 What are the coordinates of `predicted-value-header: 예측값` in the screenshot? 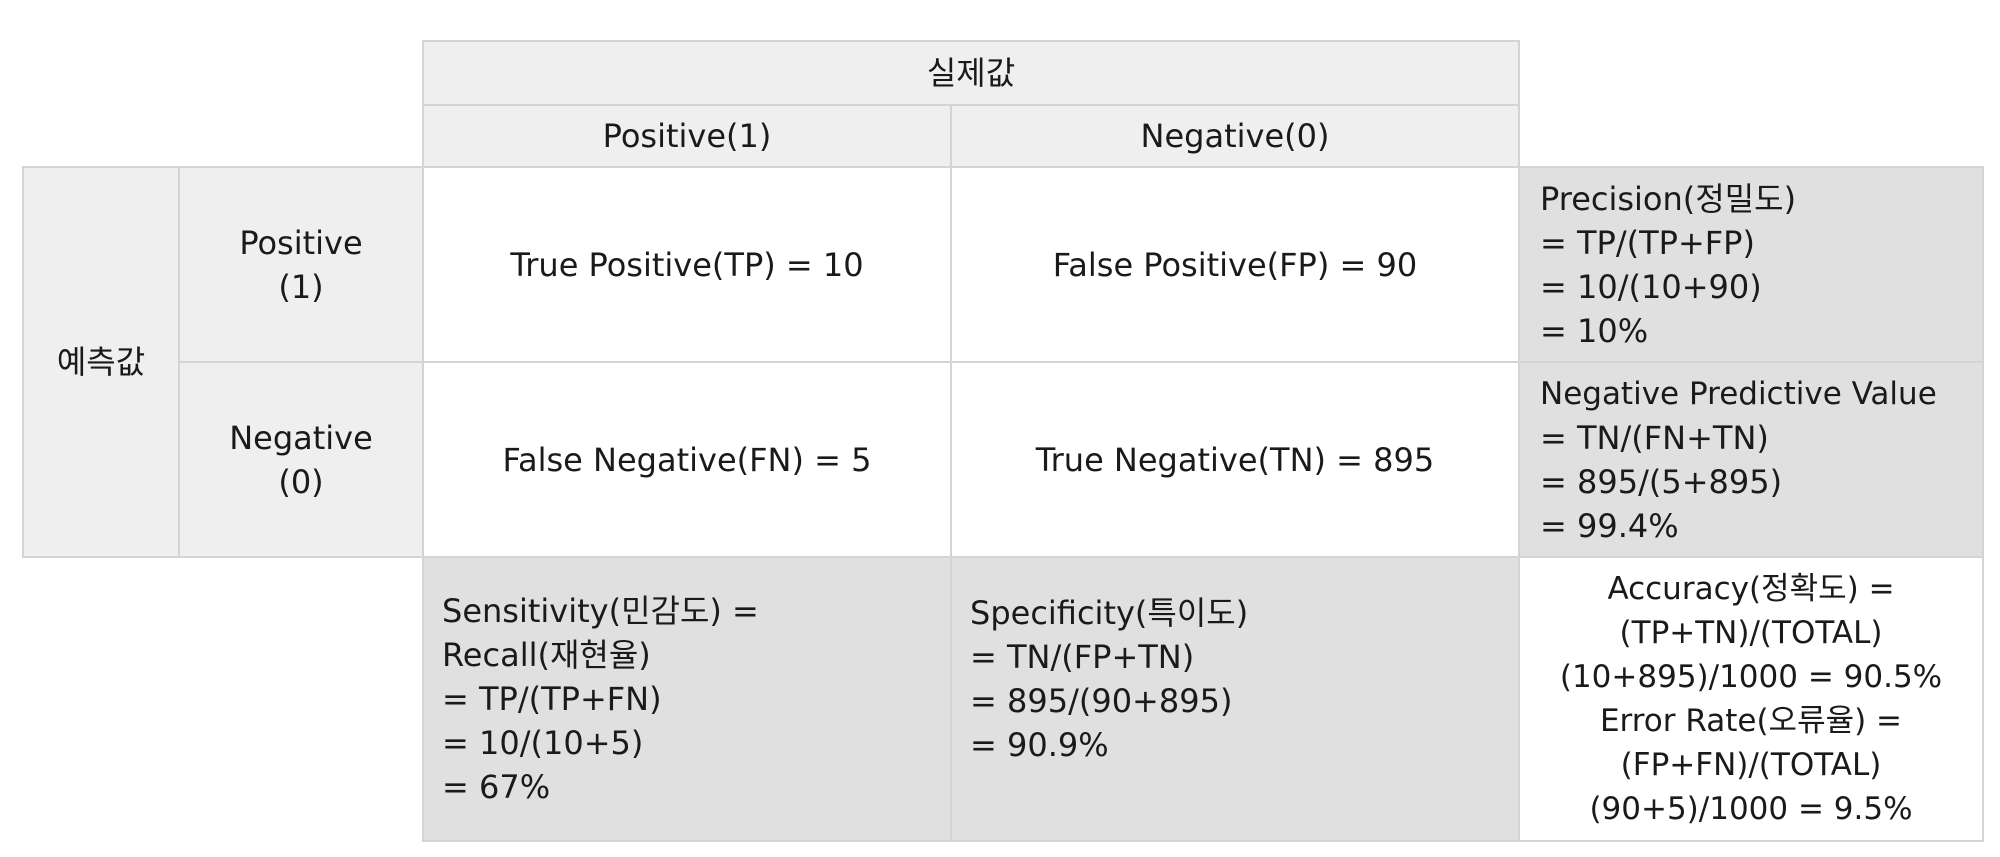 It's located at (101, 362).